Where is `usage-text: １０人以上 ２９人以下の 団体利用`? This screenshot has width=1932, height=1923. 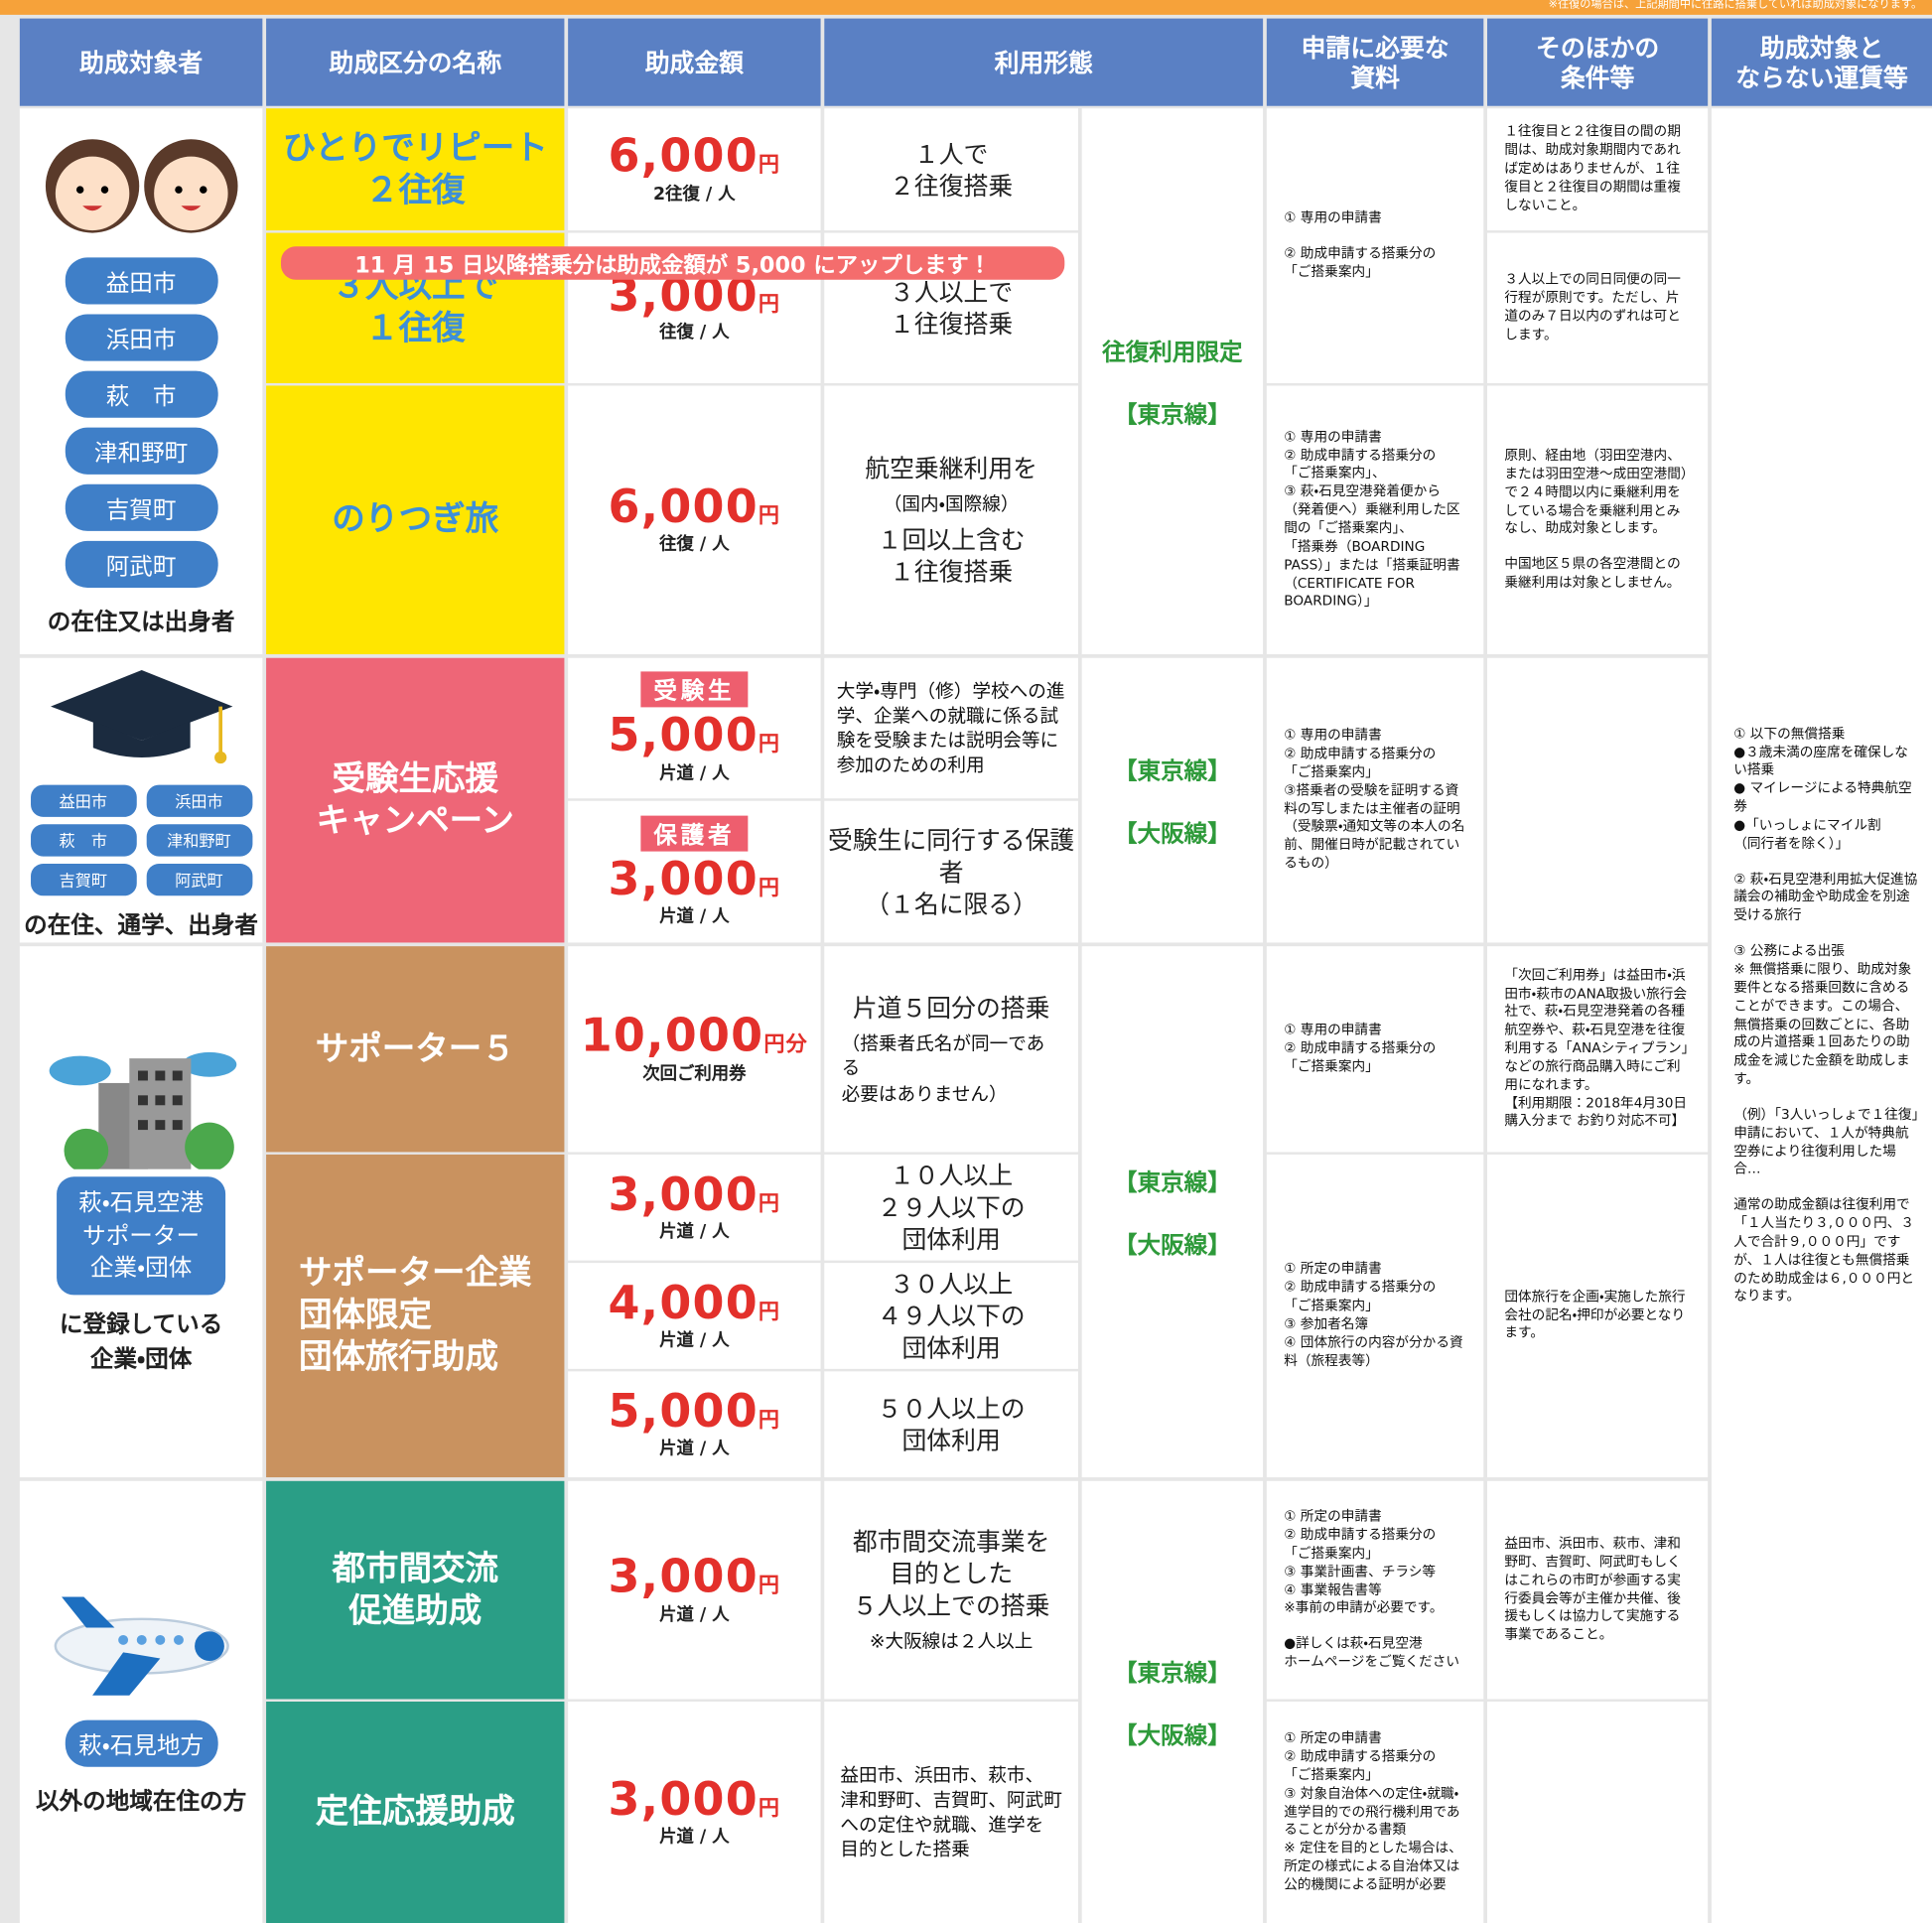
usage-text: １０人以上 ２９人以下の 団体利用 is located at coordinates (951, 1208).